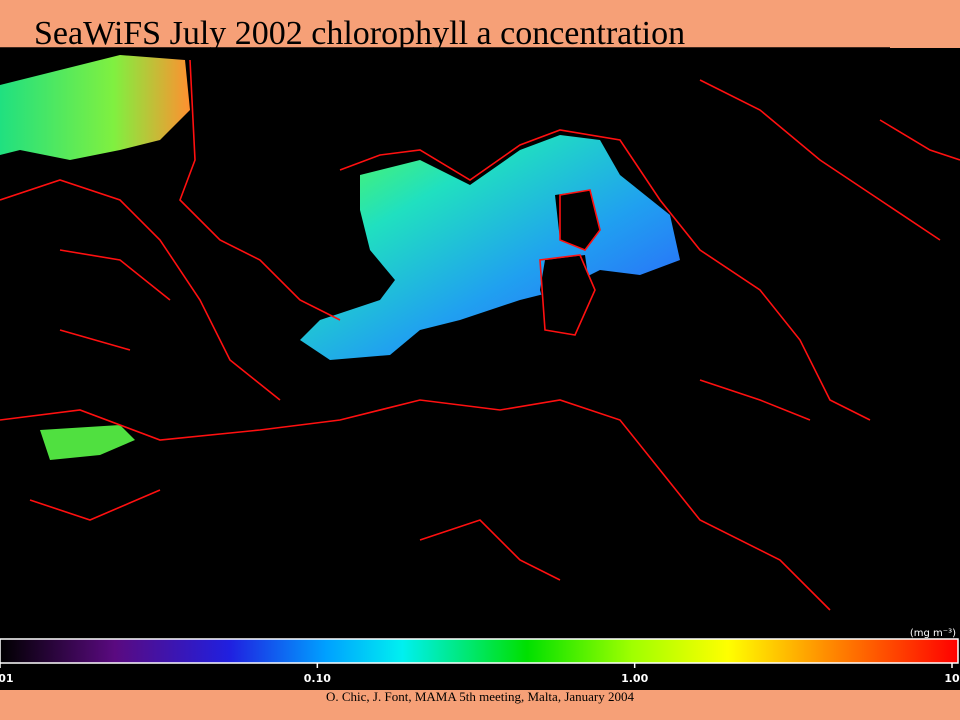  Describe the element at coordinates (479, 651) in the screenshot. I see `colorbar` at that location.